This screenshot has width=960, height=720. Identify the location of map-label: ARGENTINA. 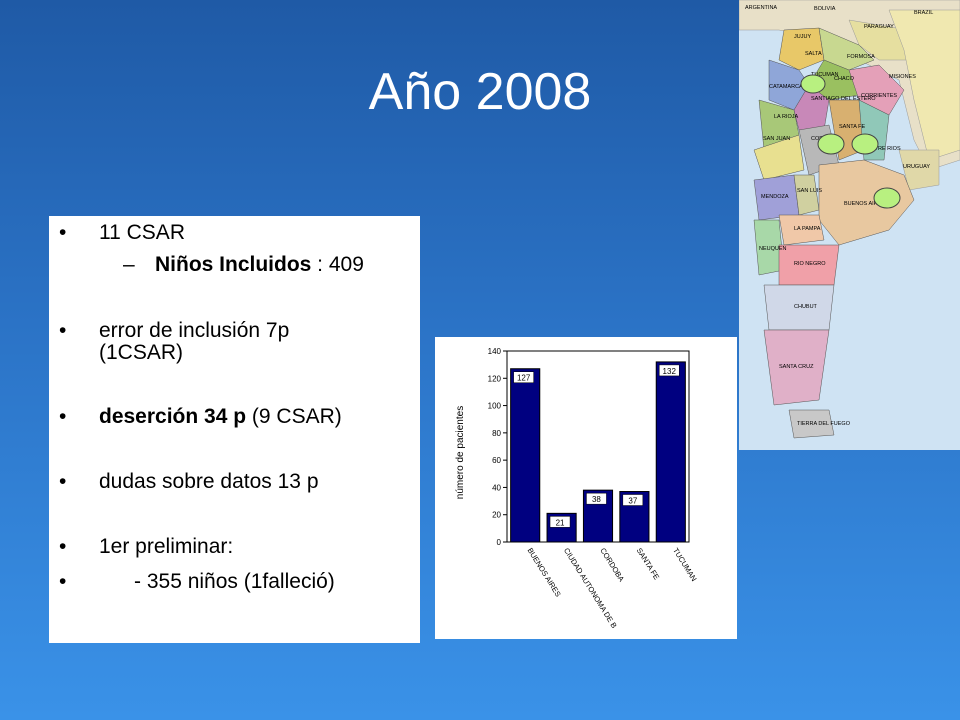
(761, 8).